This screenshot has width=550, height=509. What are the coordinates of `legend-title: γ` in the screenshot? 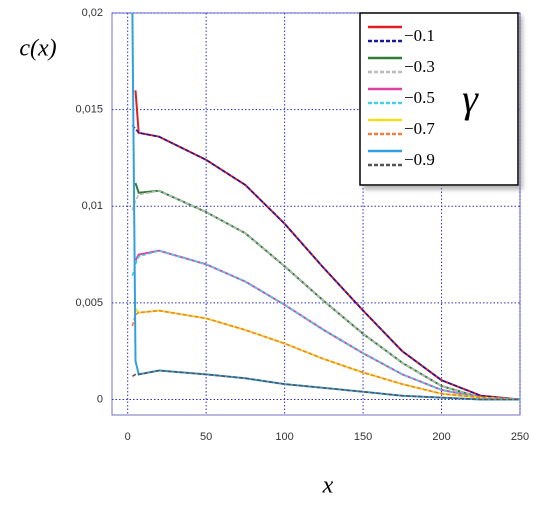 It's located at (470, 98).